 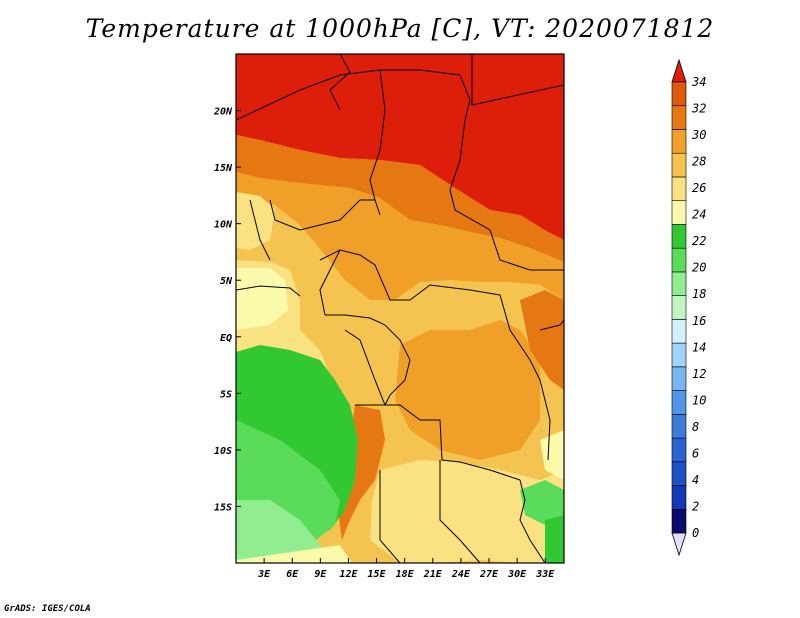 I want to click on longitude-axis: 3E 6E 9E 12E 15E 18E 21E 24E 27E 30E 33E, so click(x=406, y=569).